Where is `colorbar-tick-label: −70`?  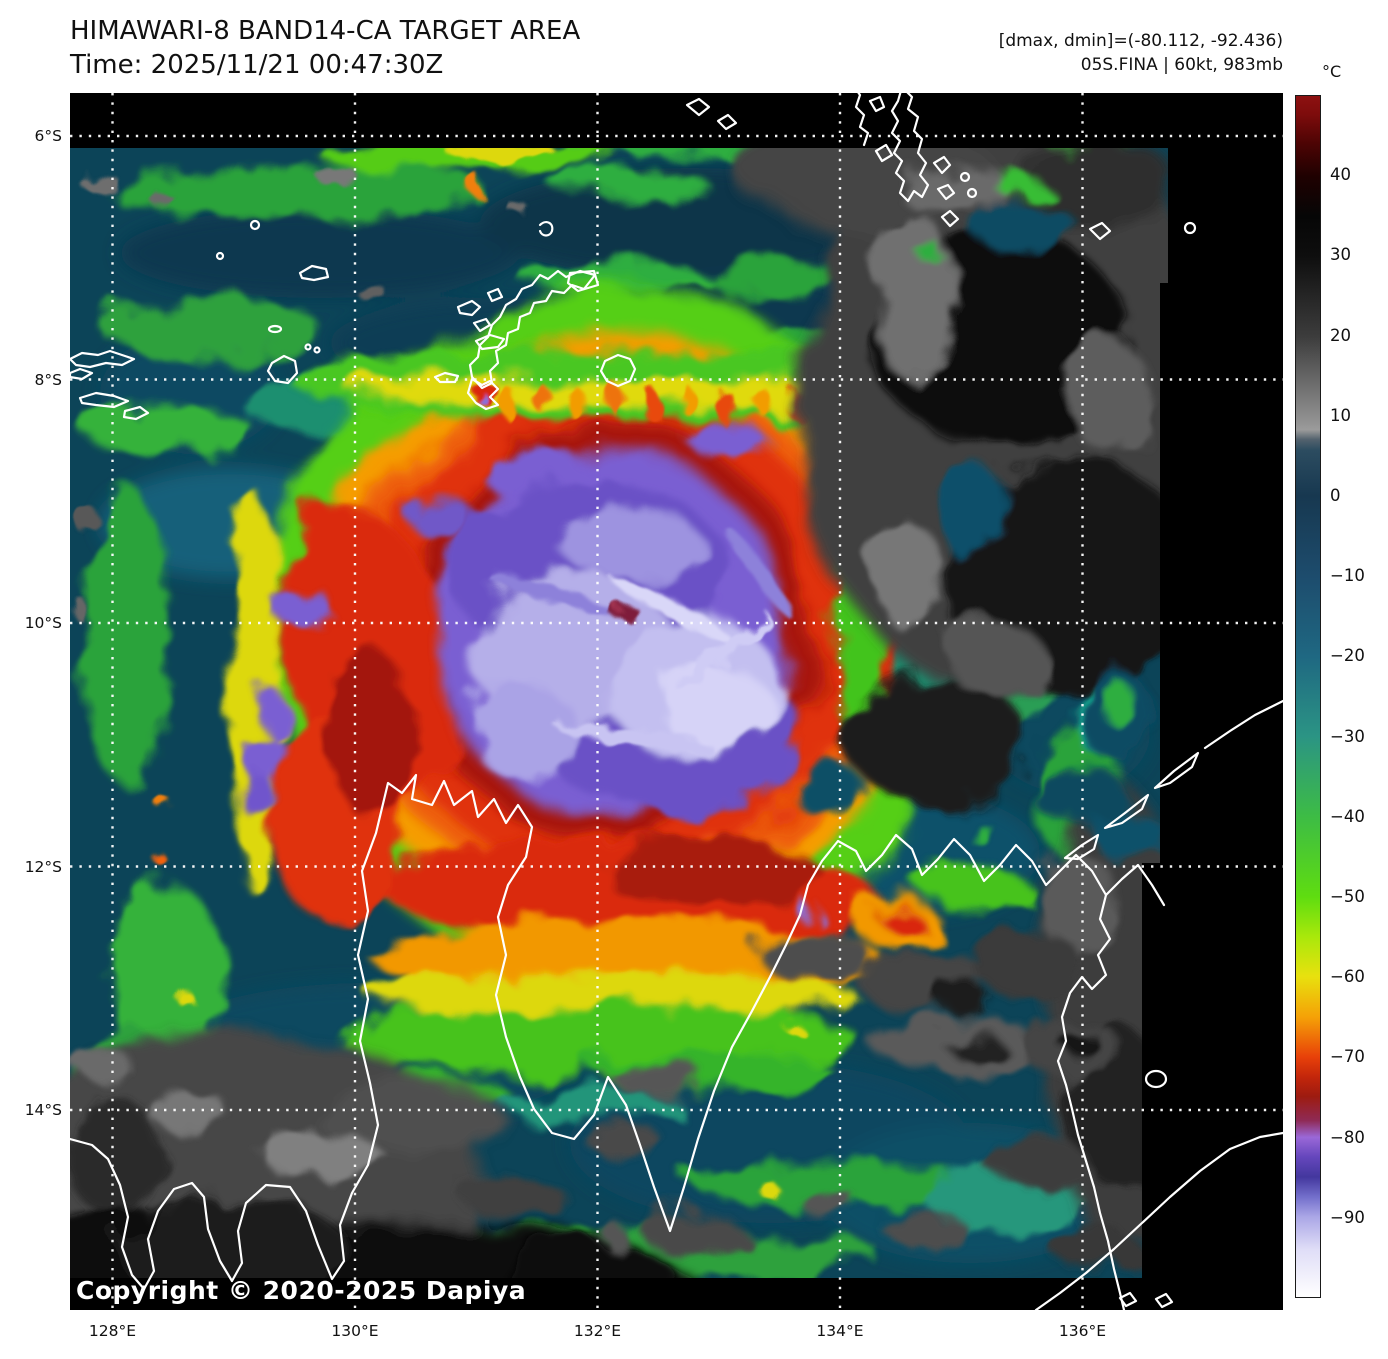 colorbar-tick-label: −70 is located at coordinates (1347, 1057).